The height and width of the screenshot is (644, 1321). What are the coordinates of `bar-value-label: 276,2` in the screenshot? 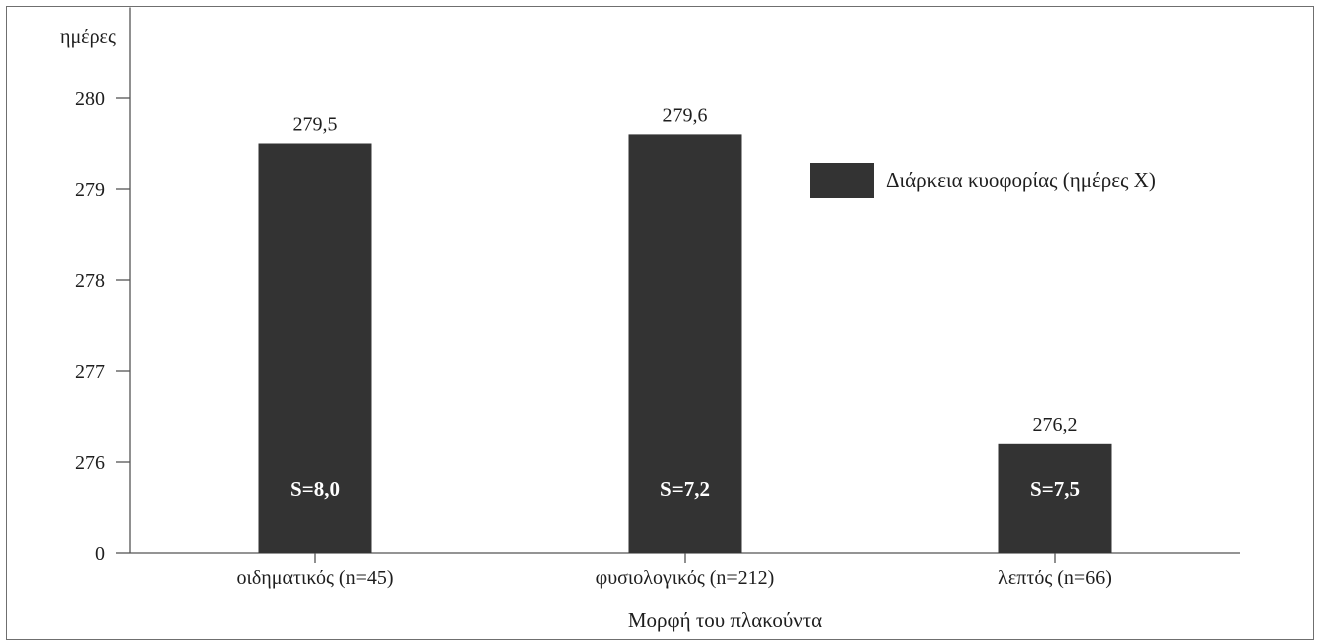 It's located at (1055, 425).